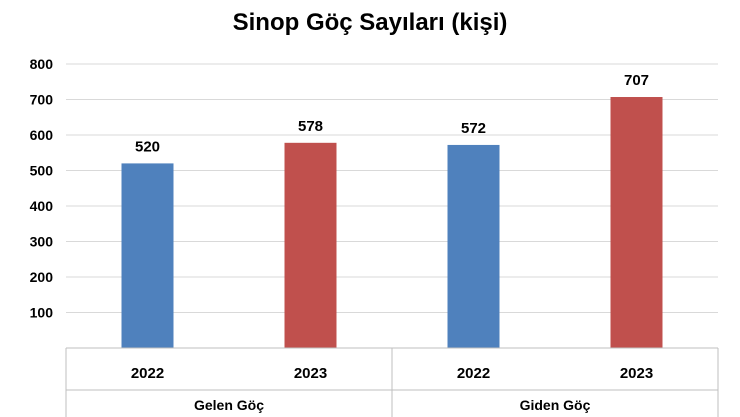 Image resolution: width=740 pixels, height=417 pixels. Describe the element at coordinates (473, 246) in the screenshot. I see `bar-giden-göç-2022` at that location.